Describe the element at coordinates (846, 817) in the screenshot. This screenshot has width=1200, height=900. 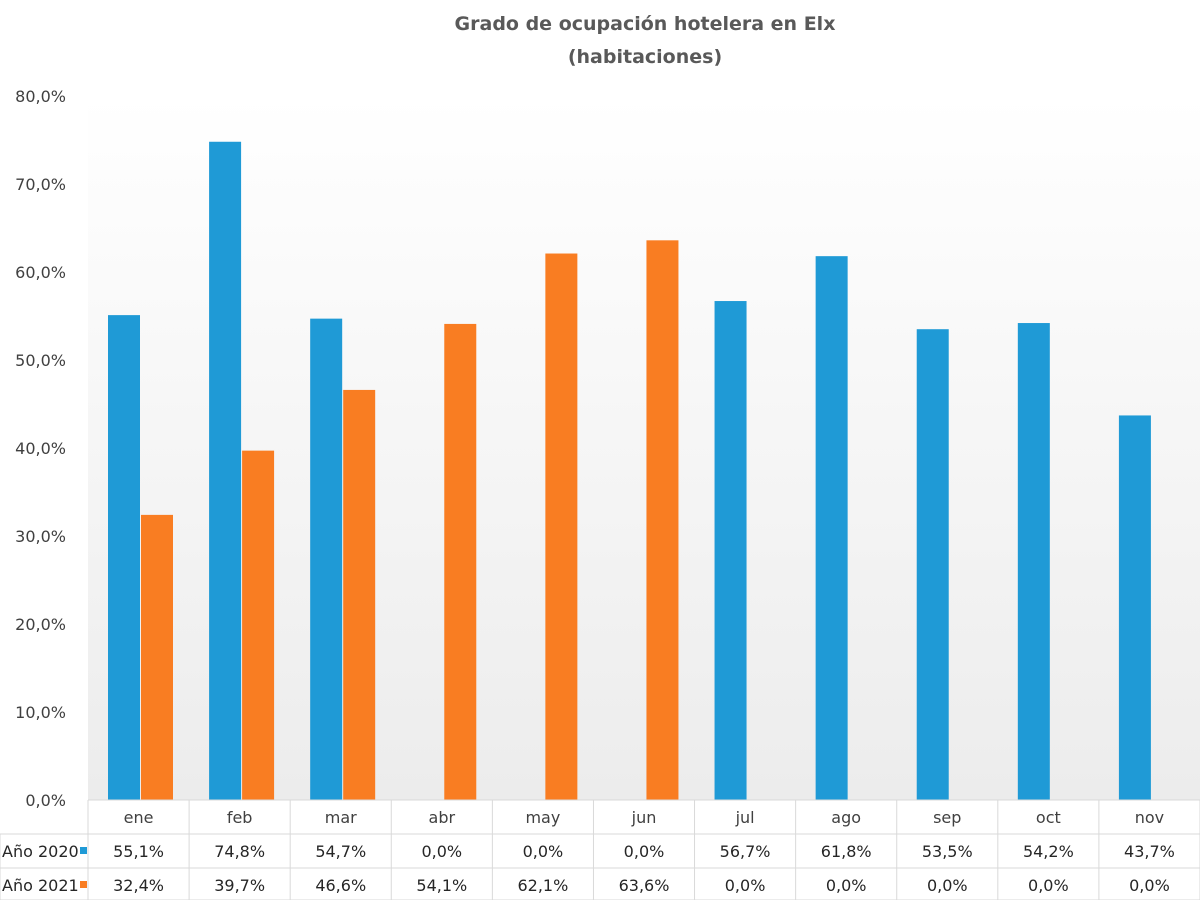
I see `x-tick-label: ago` at that location.